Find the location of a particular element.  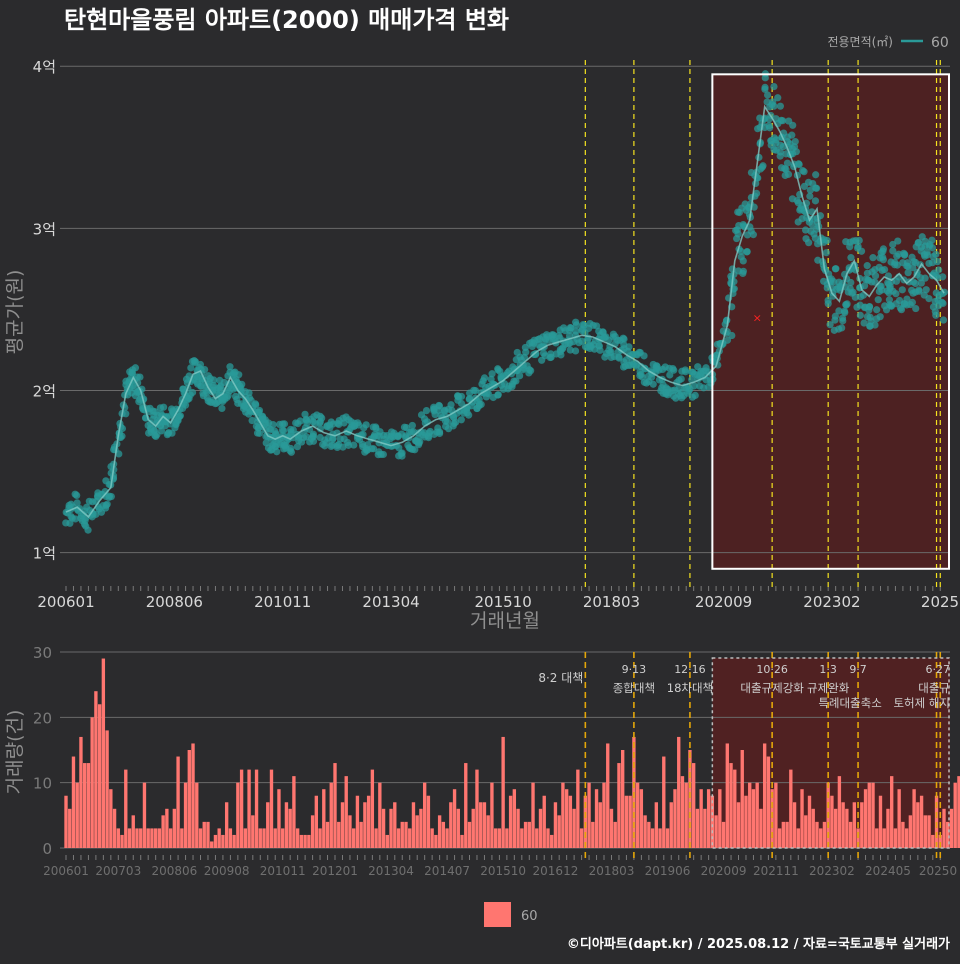

policy-annotation-label: 종합대책 is located at coordinates (634, 688).